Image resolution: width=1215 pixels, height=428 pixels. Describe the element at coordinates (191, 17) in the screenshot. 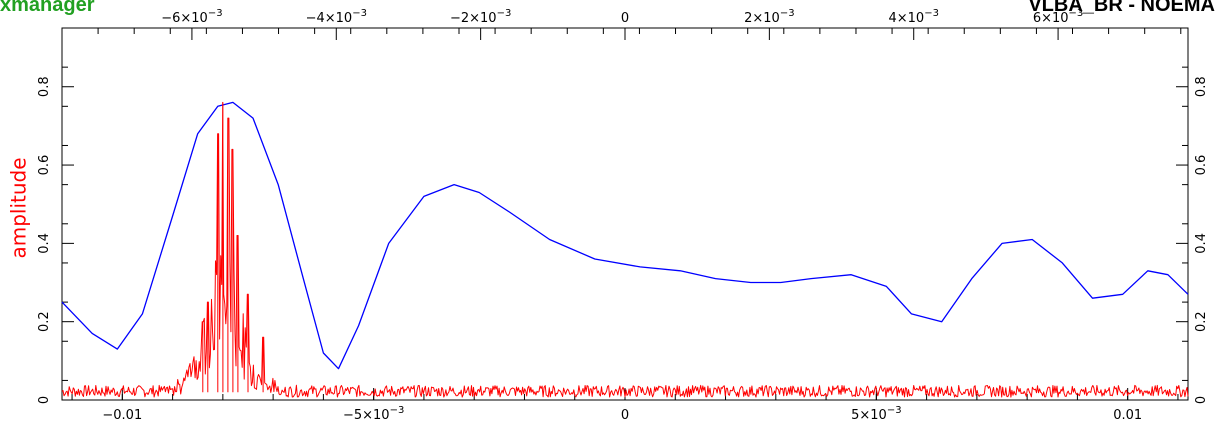

I see `top-tick-label: −6×10⁻³` at that location.